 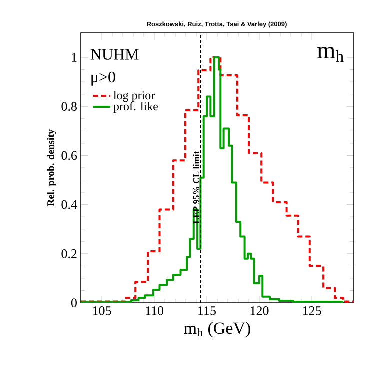 What do you see at coordinates (217, 330) in the screenshot?
I see `x-axis-title: m$_{h}$ (GeV)` at bounding box center [217, 330].